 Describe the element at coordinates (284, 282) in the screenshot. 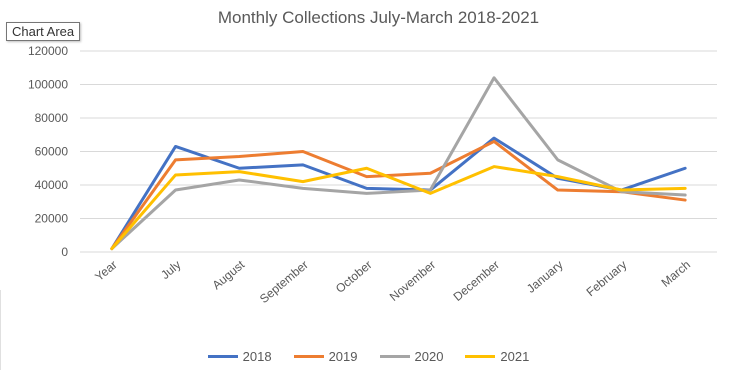

I see `x-tick-label: September` at that location.